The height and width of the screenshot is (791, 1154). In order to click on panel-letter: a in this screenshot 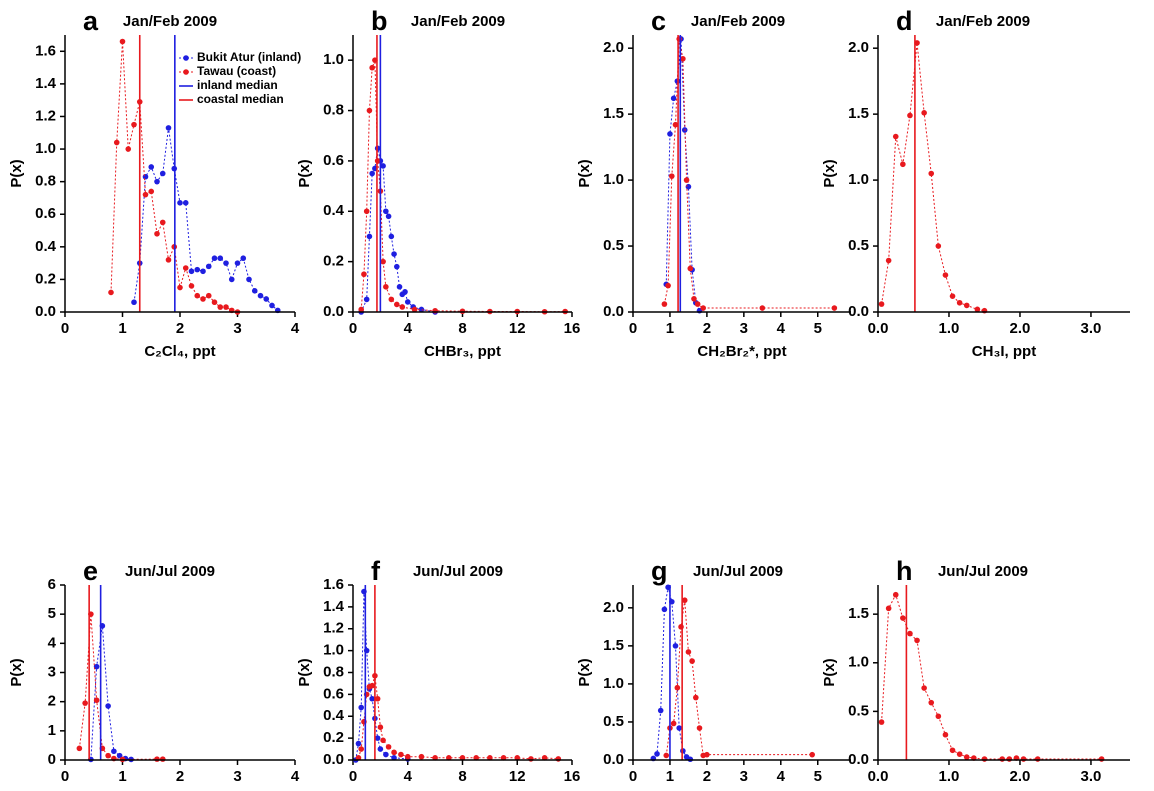, I will do `click(91, 21)`.